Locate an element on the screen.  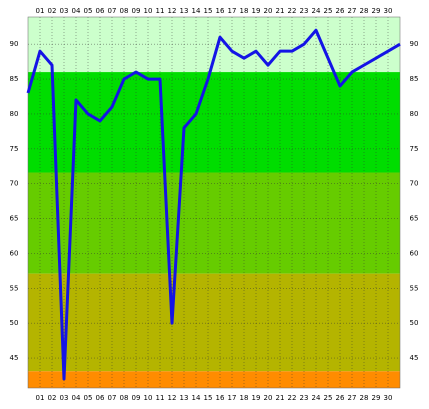
y-tick-label-right: 80 is located at coordinates (414, 114).